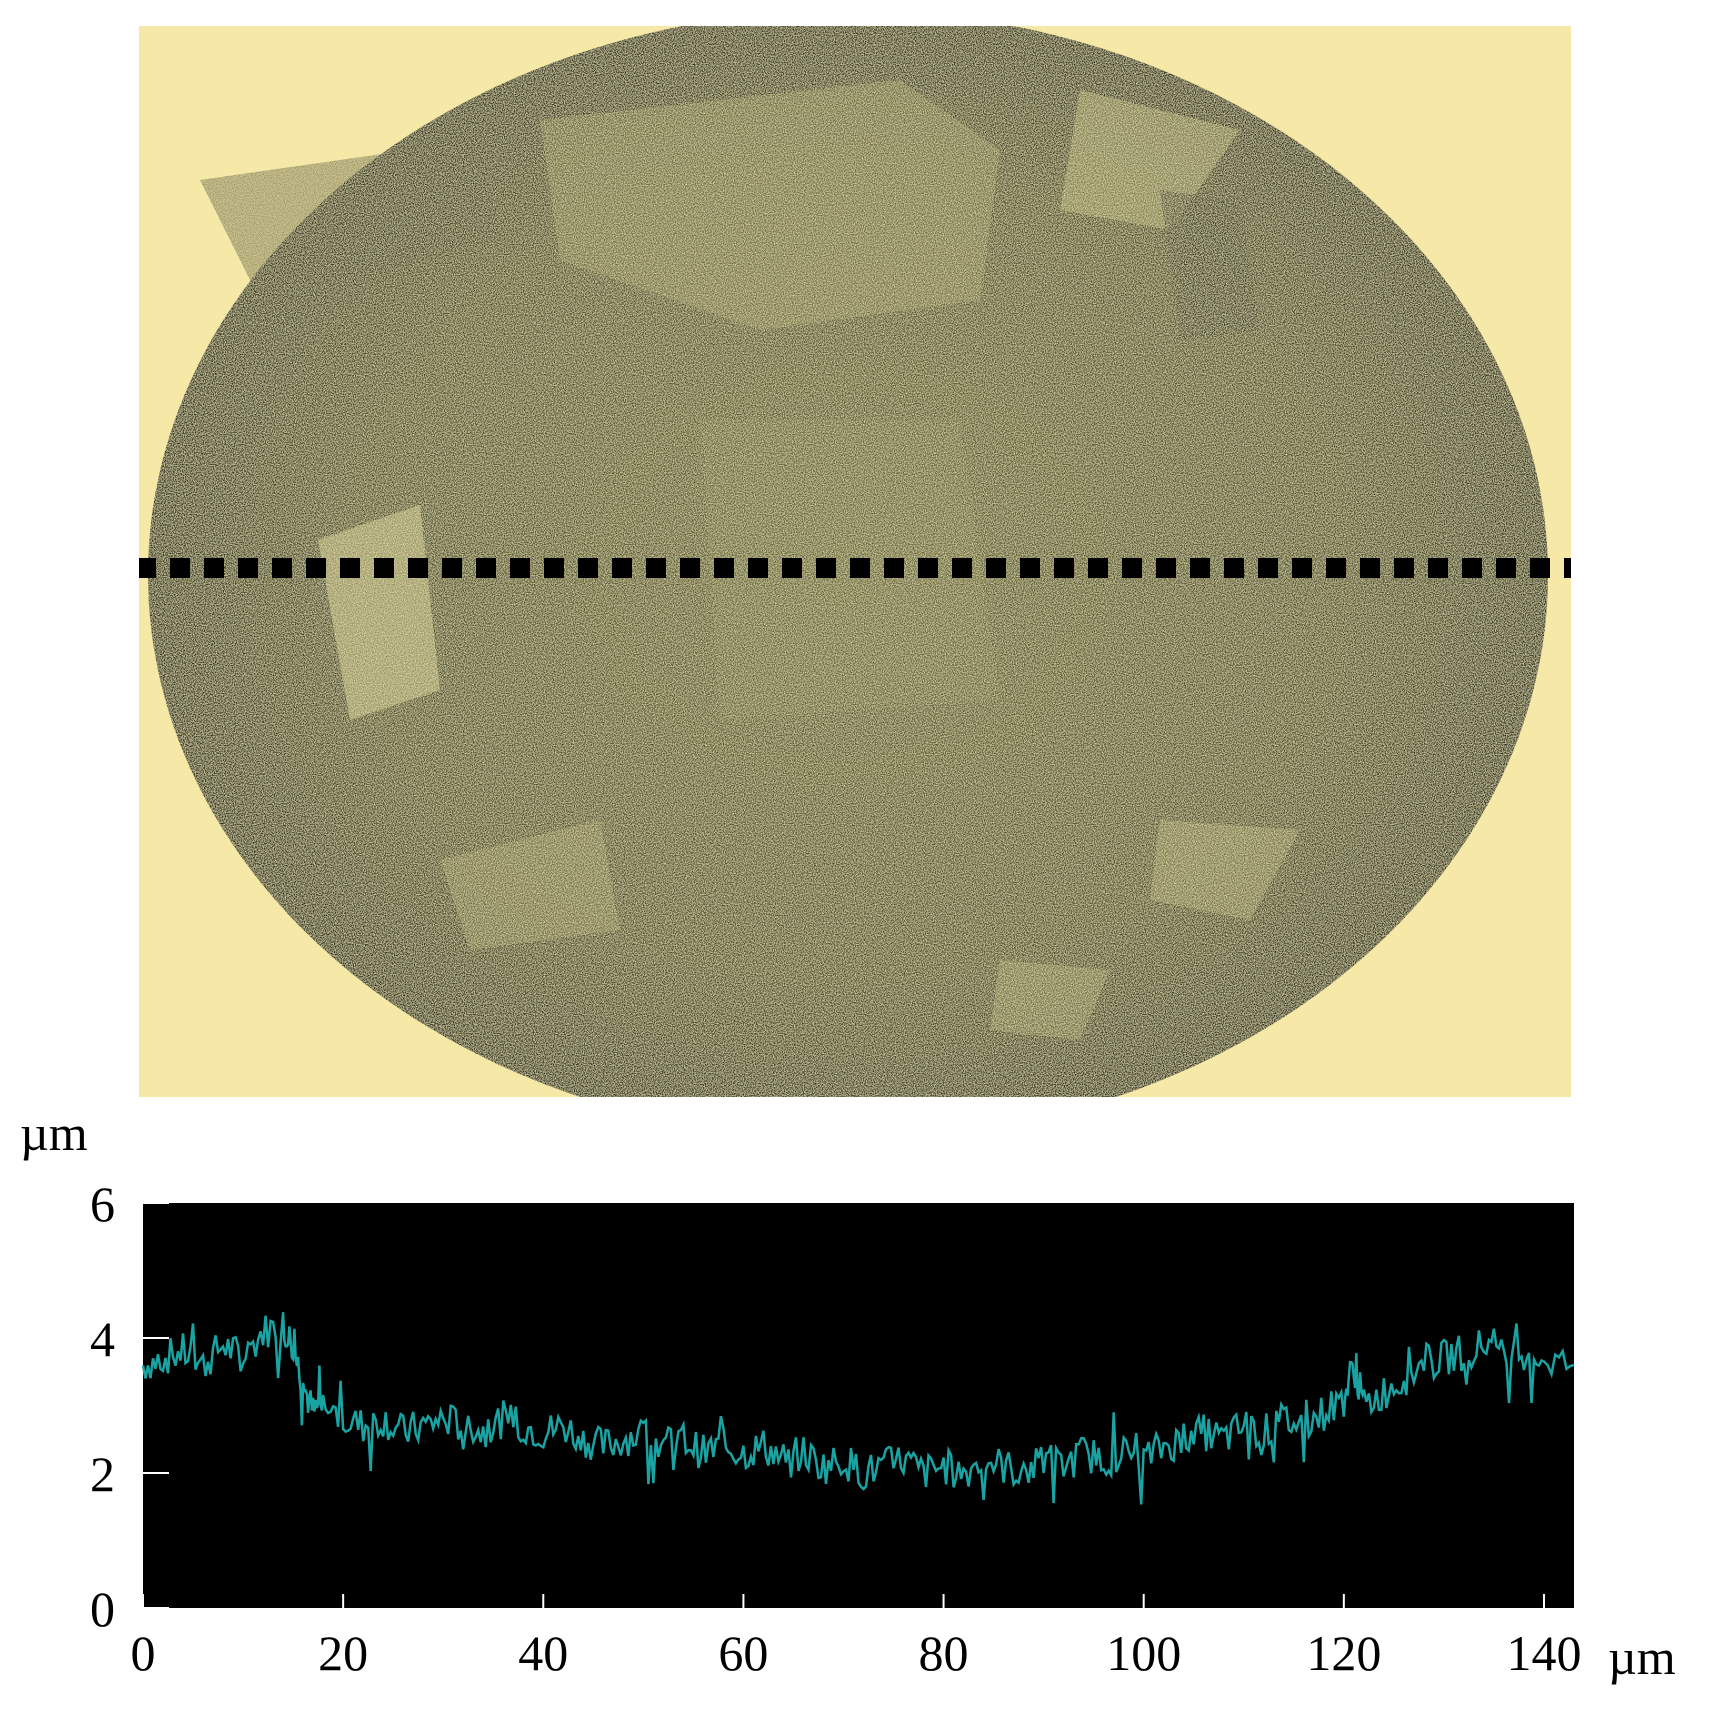 This screenshot has height=1711, width=1733. Describe the element at coordinates (343, 1653) in the screenshot. I see `x-tick-label: 20` at that location.